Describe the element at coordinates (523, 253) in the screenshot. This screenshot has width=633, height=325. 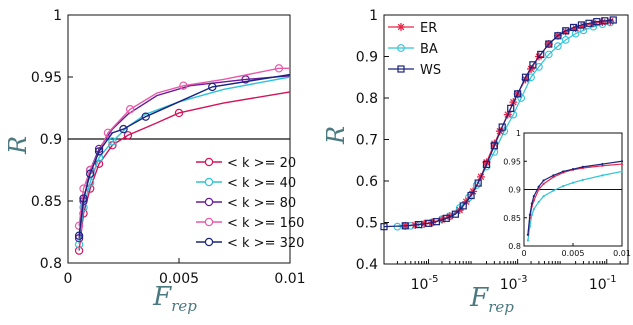
I see `inset-x-tick-label: 0` at that location.